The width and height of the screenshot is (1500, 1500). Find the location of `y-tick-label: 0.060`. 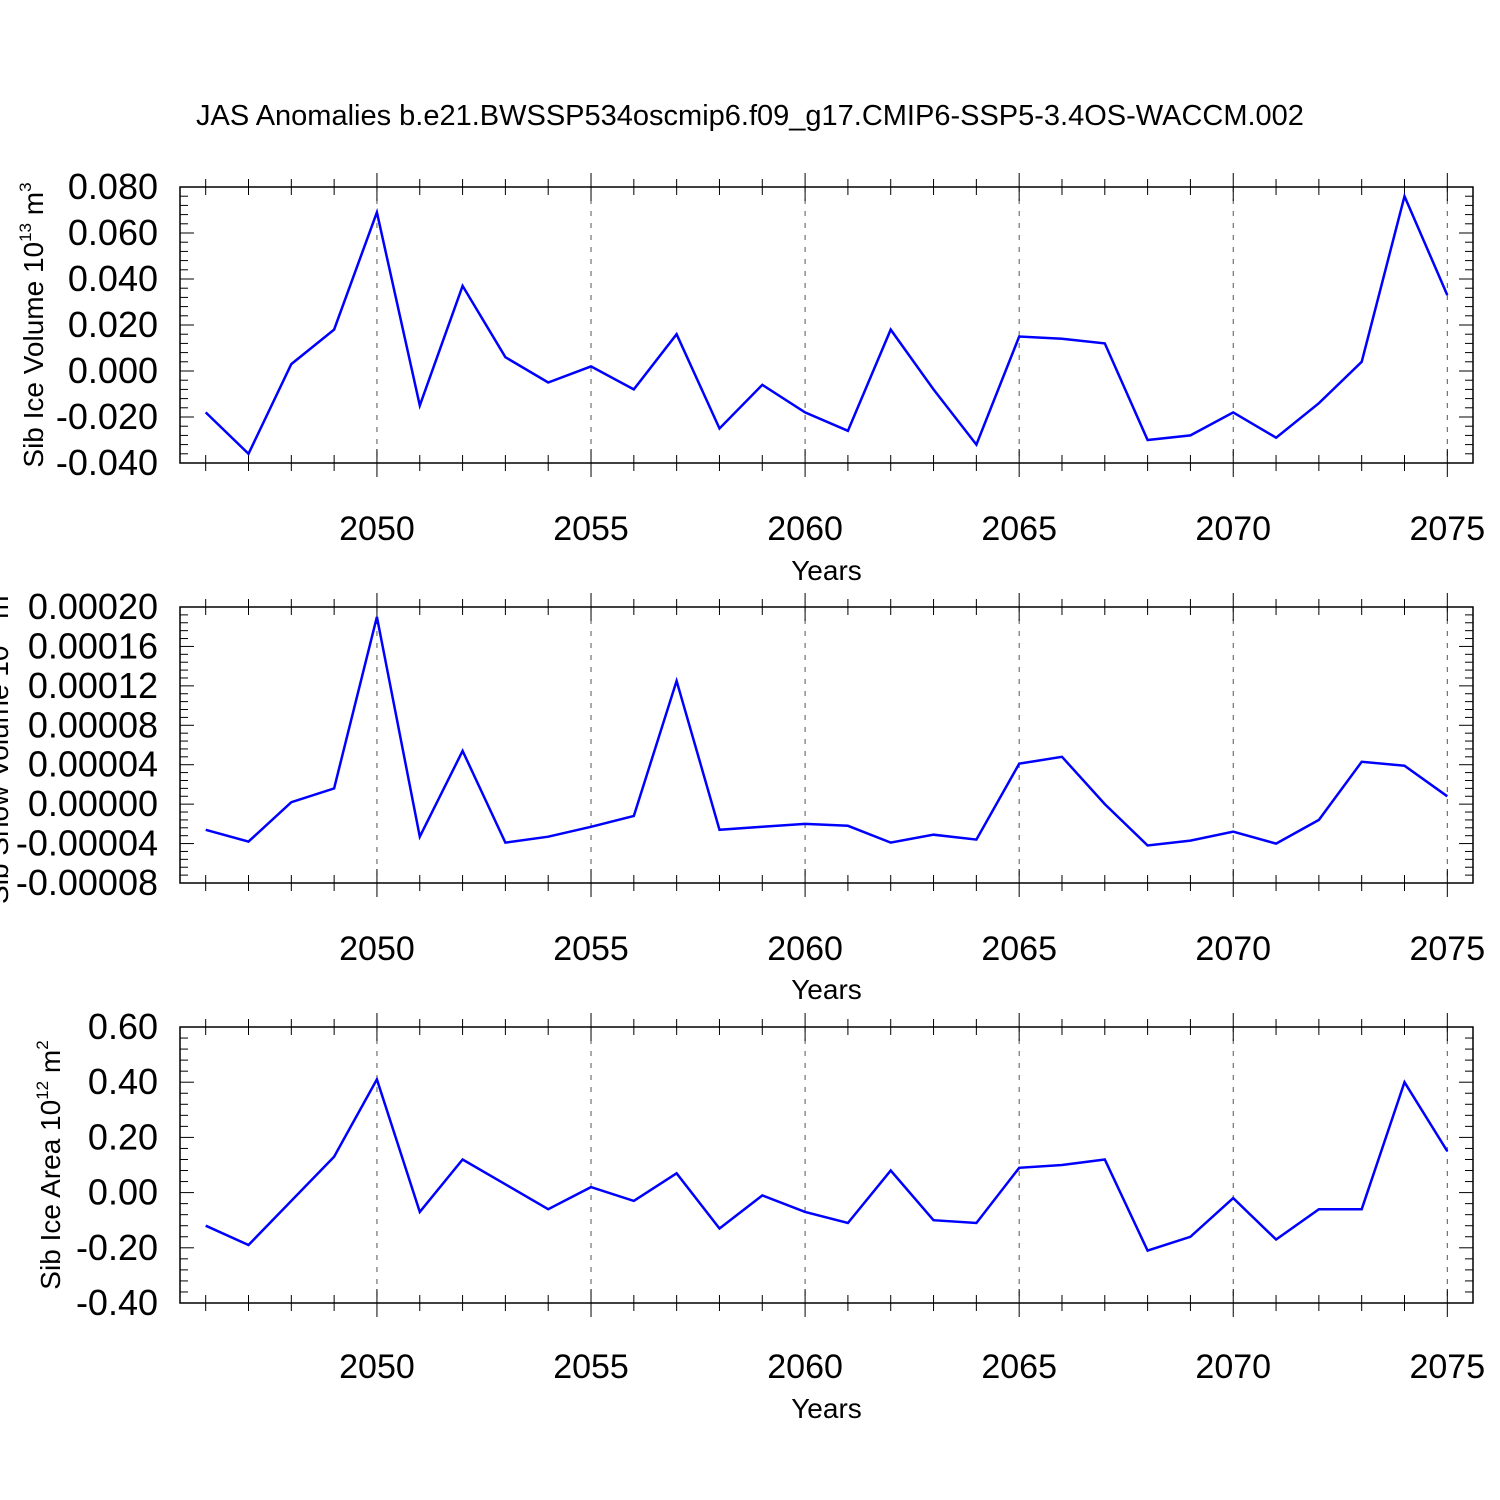

y-tick-label: 0.060 is located at coordinates (113, 232).